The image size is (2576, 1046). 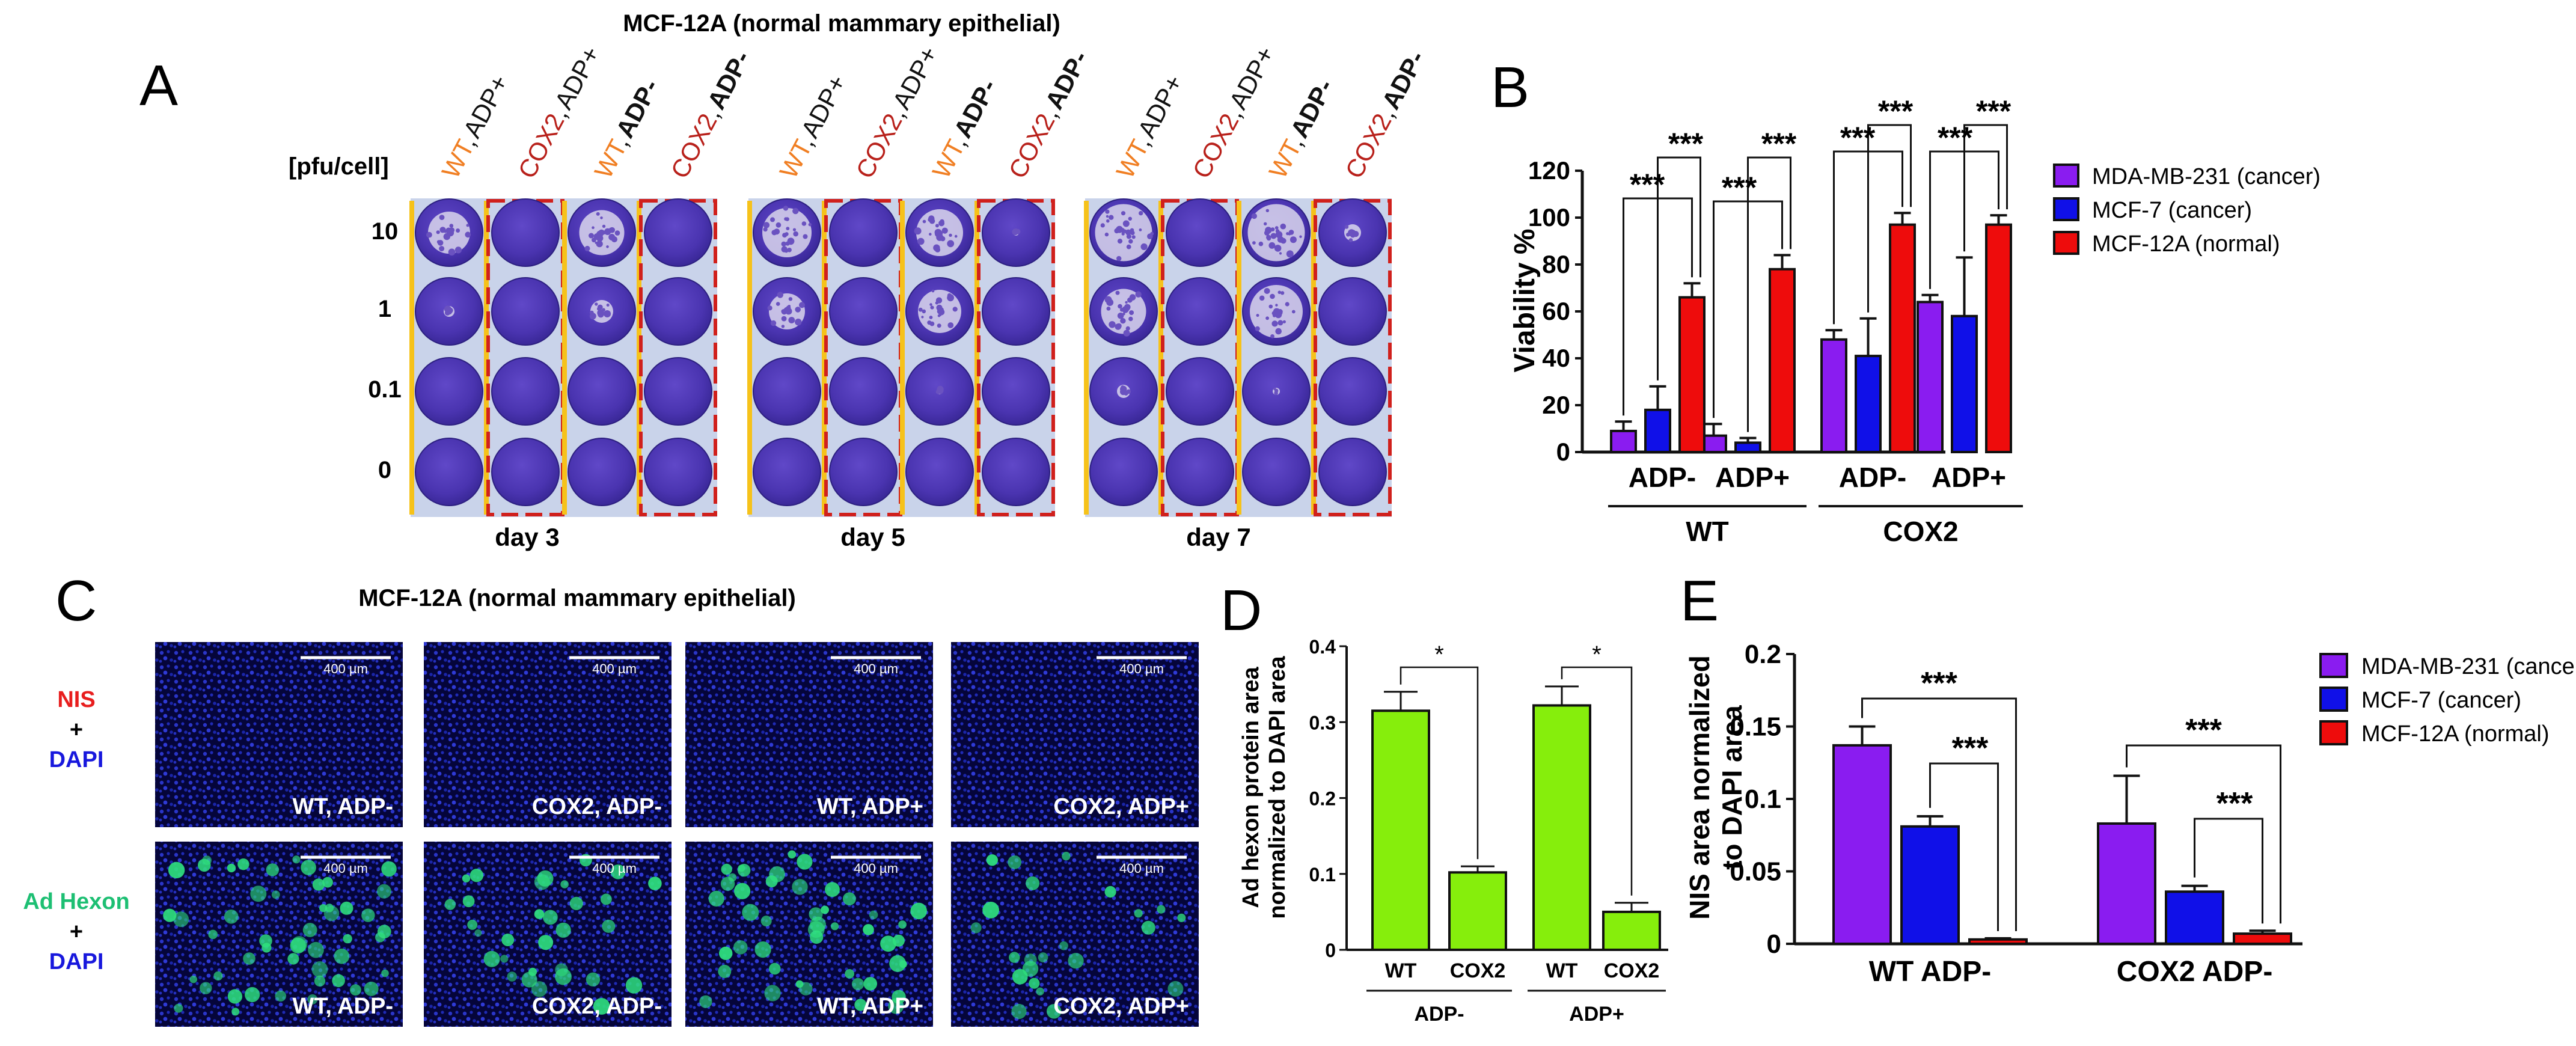 What do you see at coordinates (1755, 727) in the screenshot?
I see `y-tick-label: 0.15` at bounding box center [1755, 727].